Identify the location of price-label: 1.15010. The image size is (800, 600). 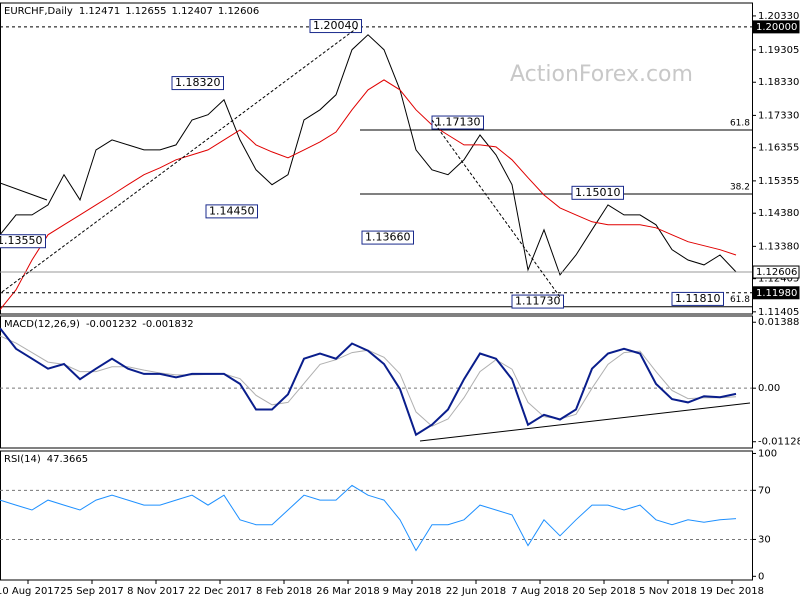
(598, 192).